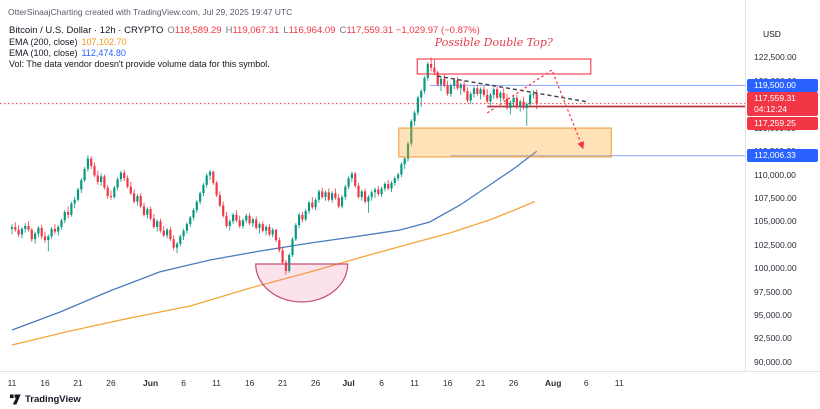  What do you see at coordinates (553, 383) in the screenshot?
I see `time-tick-label: Aug` at bounding box center [553, 383].